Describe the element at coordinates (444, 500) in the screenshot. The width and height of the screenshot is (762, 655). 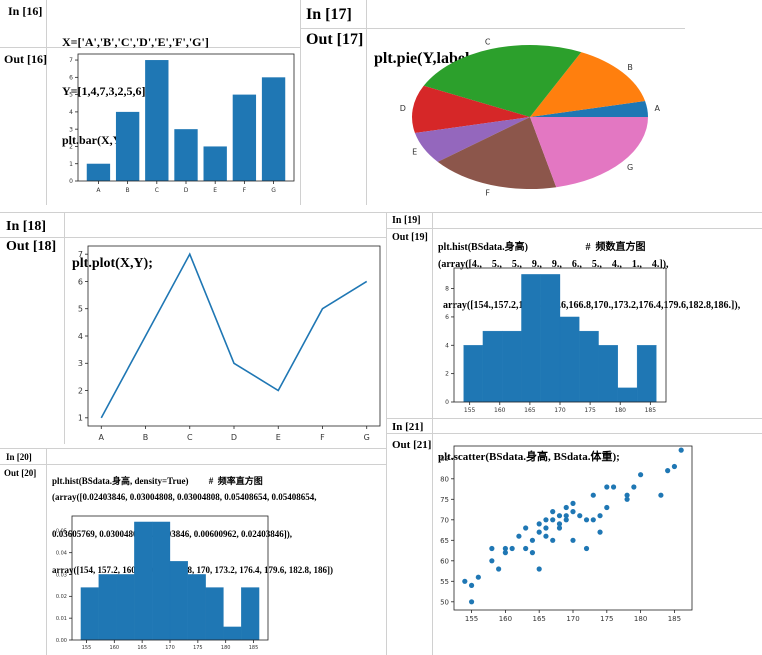
I see `y-tick-label: 75` at that location.